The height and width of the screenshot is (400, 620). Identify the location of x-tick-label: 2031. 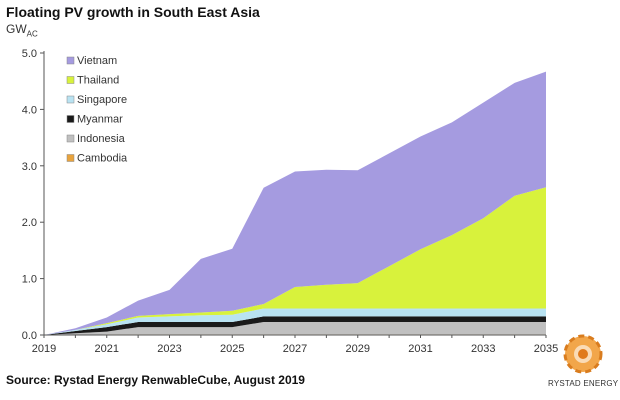
(420, 349).